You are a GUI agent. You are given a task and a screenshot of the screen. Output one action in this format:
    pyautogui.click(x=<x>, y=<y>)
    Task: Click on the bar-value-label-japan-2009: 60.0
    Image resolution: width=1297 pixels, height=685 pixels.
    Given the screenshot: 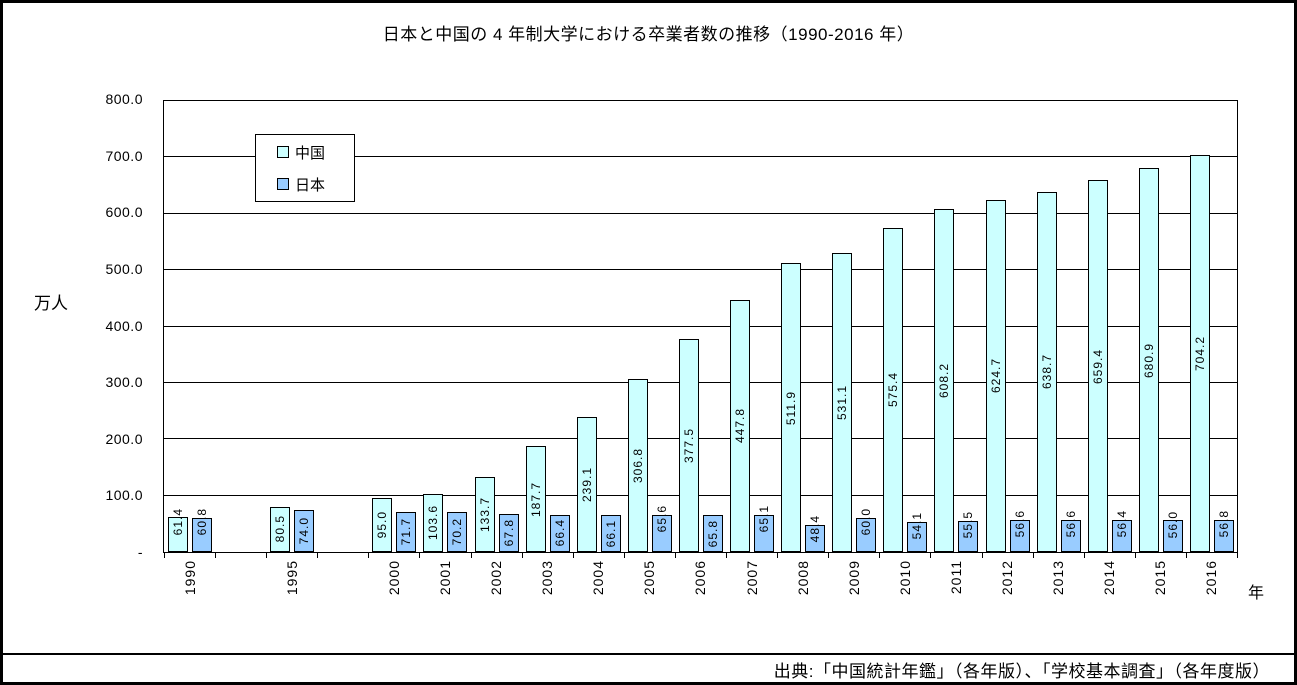 What is the action you would take?
    pyautogui.click(x=866, y=521)
    